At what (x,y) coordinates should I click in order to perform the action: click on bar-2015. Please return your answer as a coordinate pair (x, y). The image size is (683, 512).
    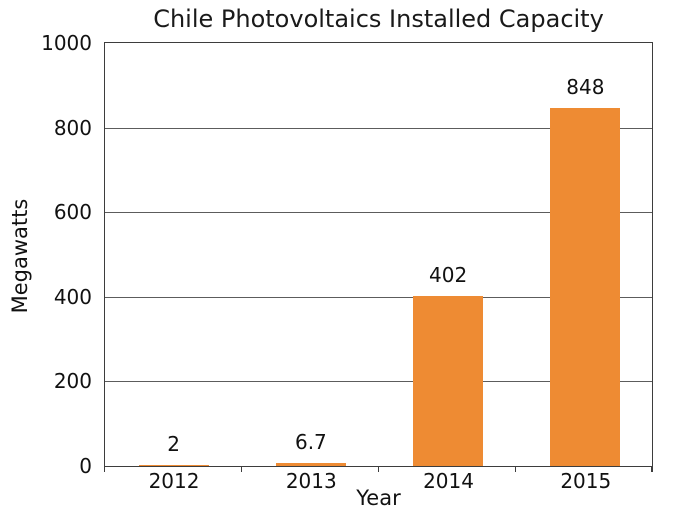
    Looking at the image, I should click on (585, 286).